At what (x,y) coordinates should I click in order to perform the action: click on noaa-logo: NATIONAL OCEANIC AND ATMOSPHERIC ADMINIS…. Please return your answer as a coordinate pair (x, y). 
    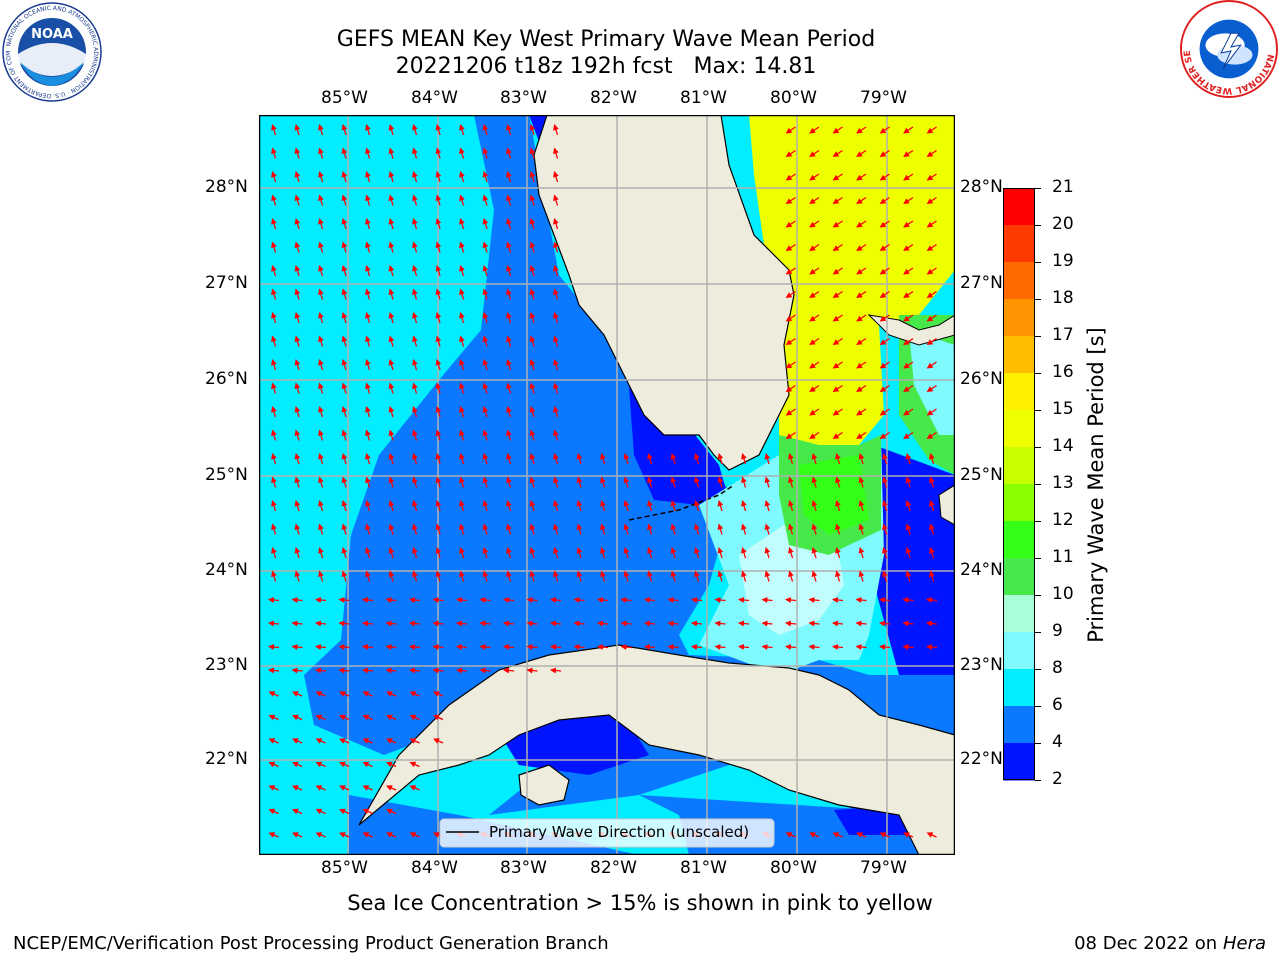
    Looking at the image, I should click on (52, 52).